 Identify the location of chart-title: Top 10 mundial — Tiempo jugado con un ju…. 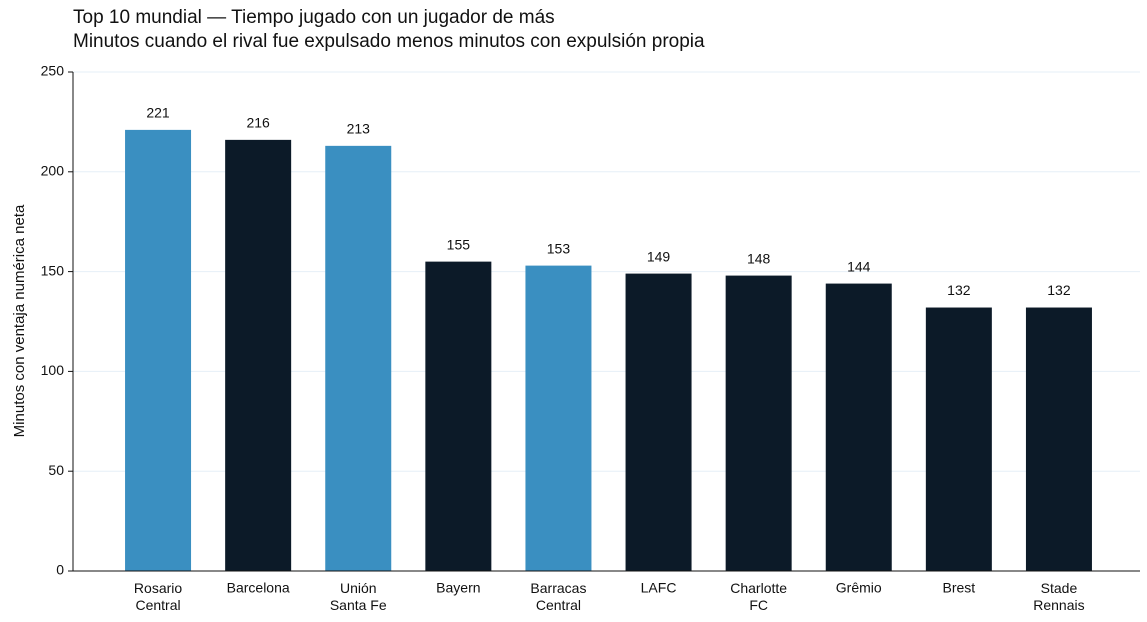
(314, 17).